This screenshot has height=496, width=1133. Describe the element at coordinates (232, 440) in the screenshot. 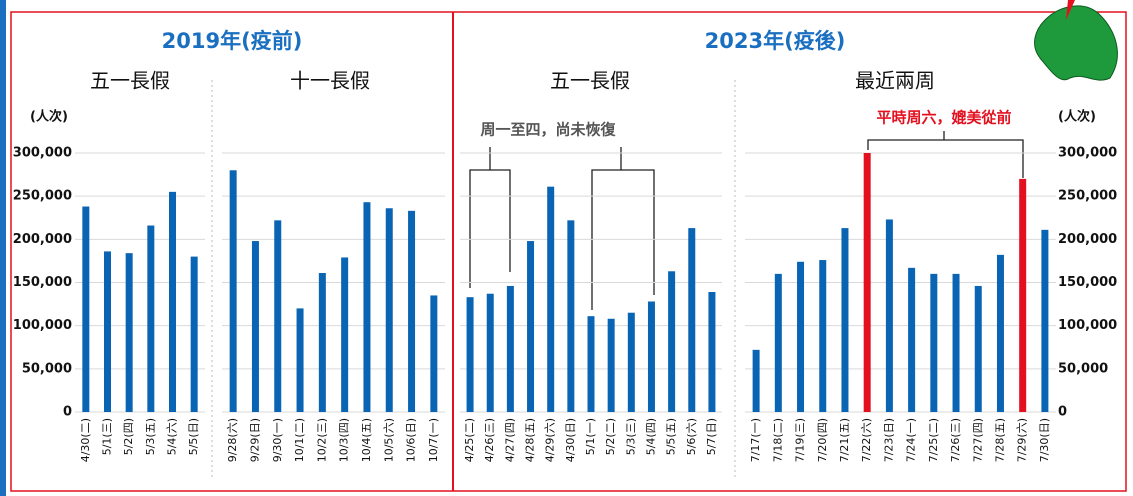

I see `x-tick-label: 9/28(六)` at that location.